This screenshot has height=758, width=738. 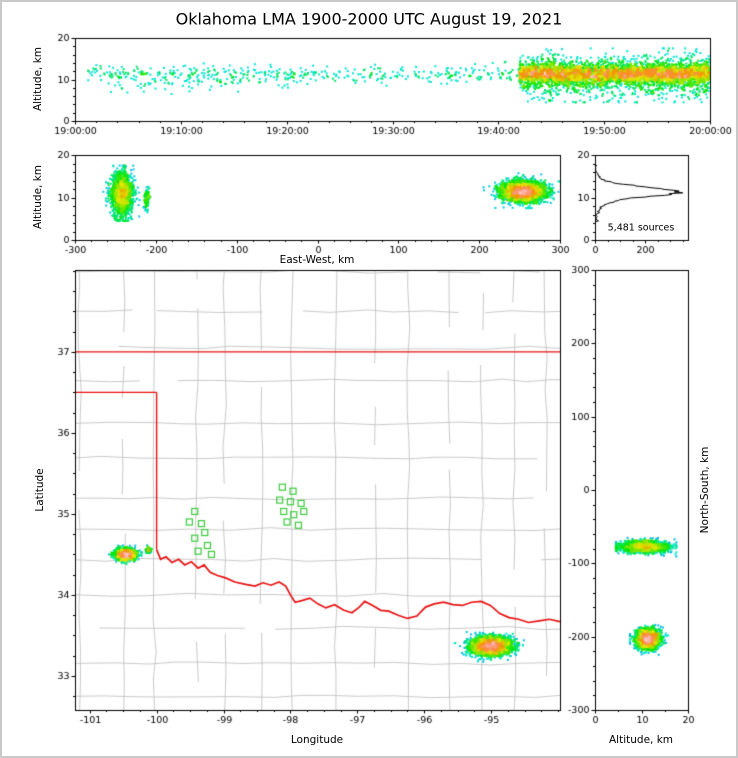 I want to click on ew-altitude-ylabel: Altitude, km, so click(x=38, y=197).